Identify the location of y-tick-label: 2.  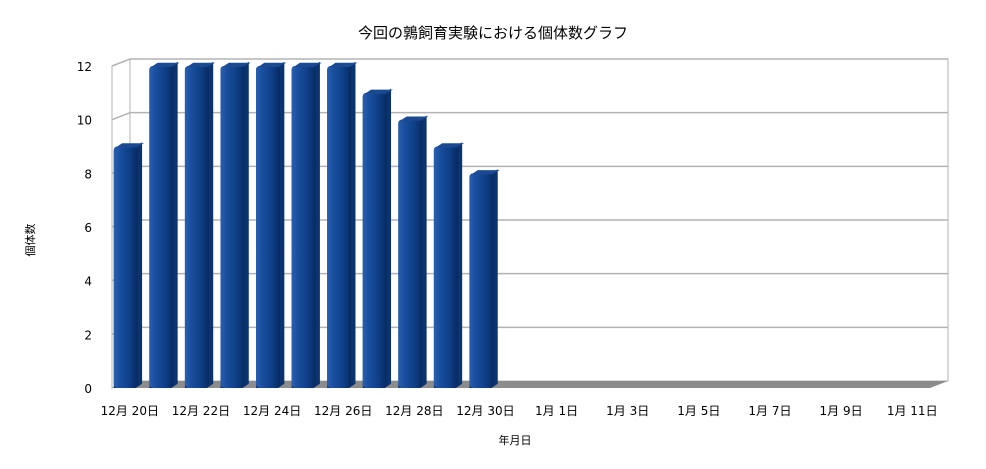
(88, 335).